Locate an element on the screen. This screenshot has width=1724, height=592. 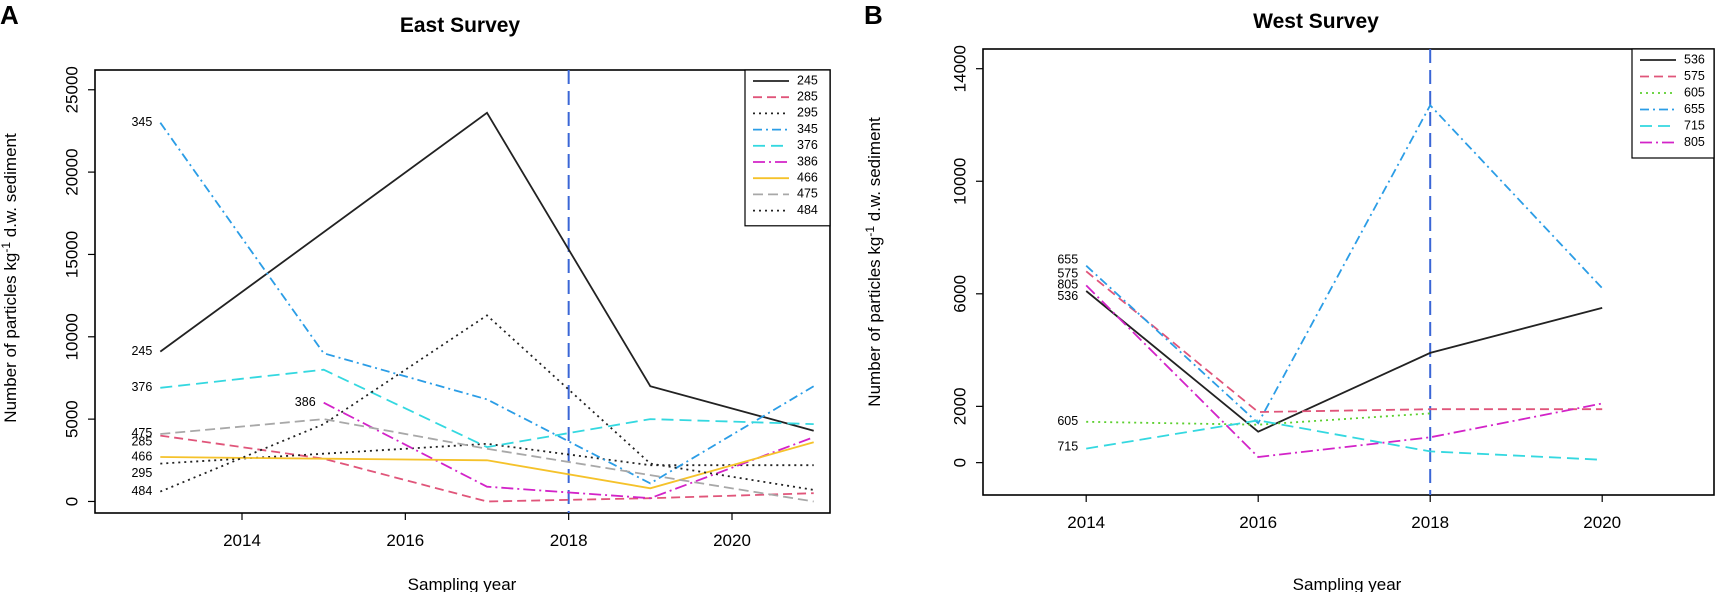
y-tick-label: 14000 is located at coordinates (959, 68).